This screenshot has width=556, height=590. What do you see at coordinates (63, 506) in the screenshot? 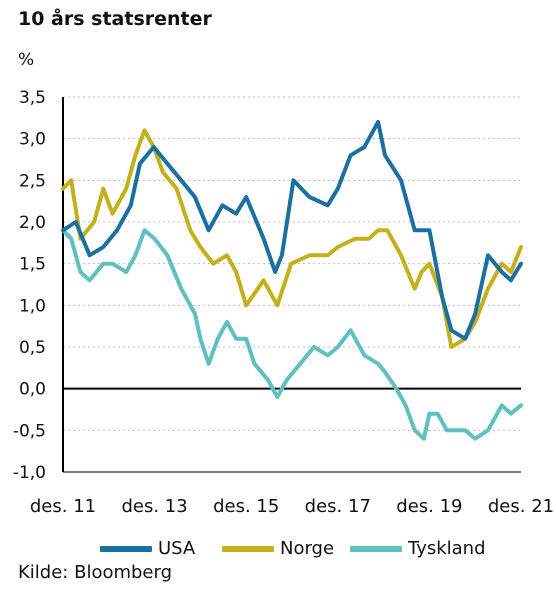
I see `x-tick-label: des. 11` at bounding box center [63, 506].